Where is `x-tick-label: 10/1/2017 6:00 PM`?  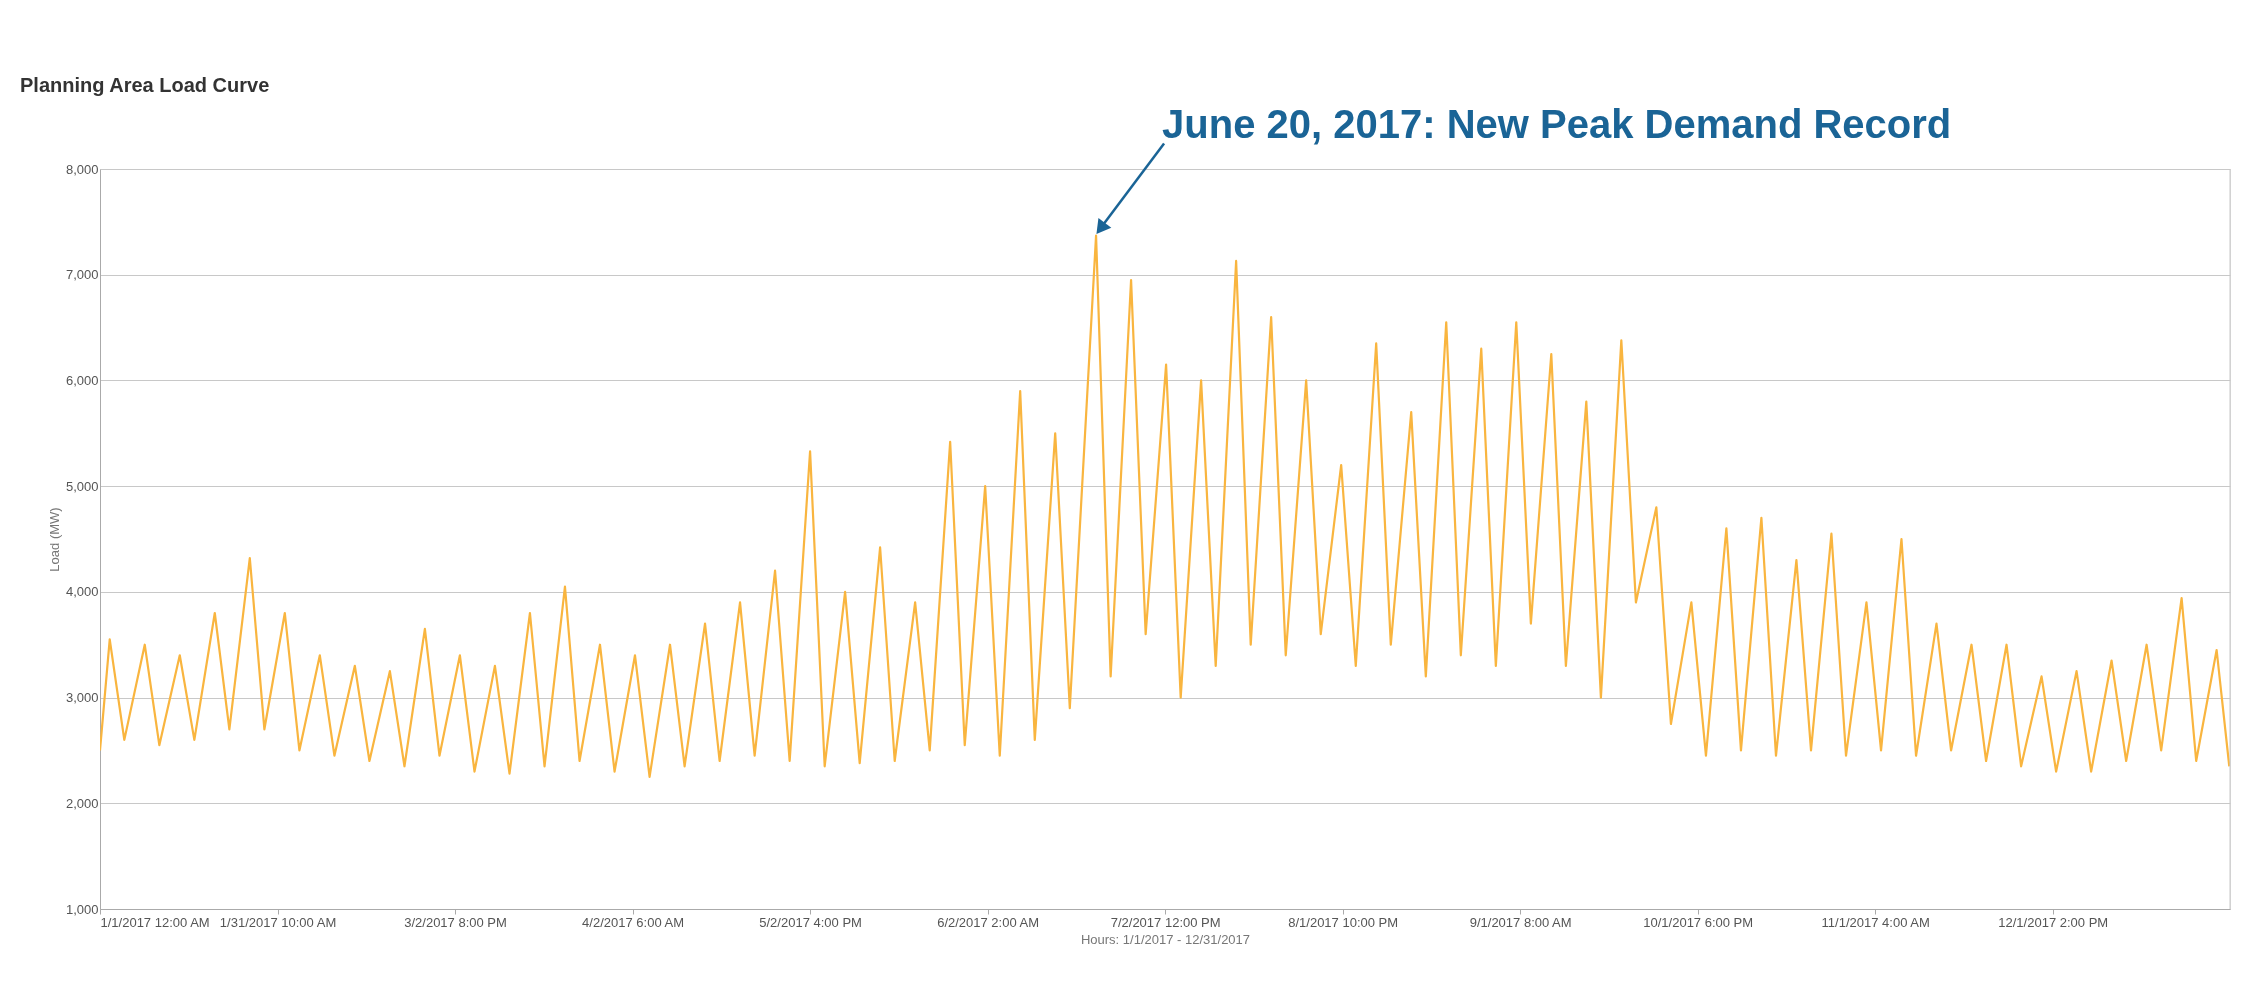 x-tick-label: 10/1/2017 6:00 PM is located at coordinates (1698, 922).